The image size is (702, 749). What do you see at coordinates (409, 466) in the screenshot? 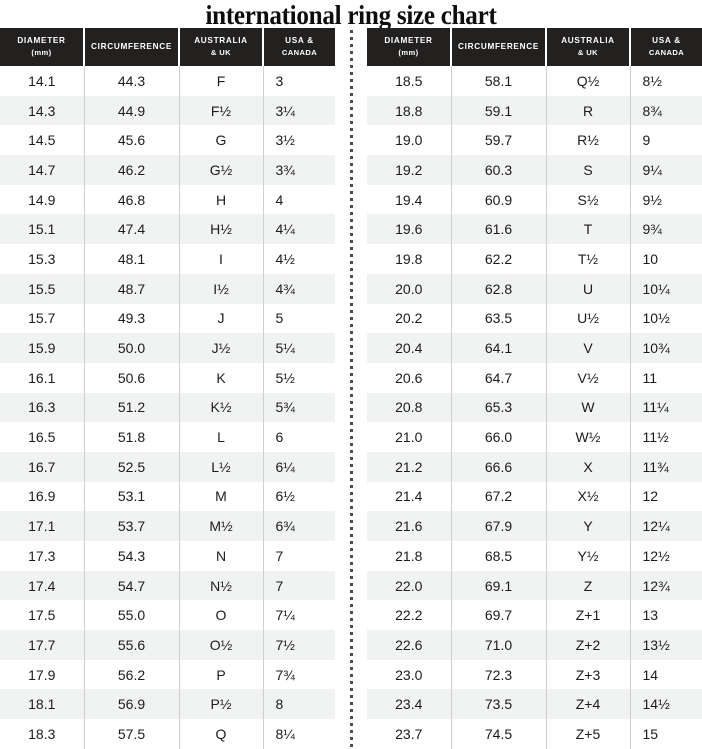
I see `cell-diameter: 21.2` at bounding box center [409, 466].